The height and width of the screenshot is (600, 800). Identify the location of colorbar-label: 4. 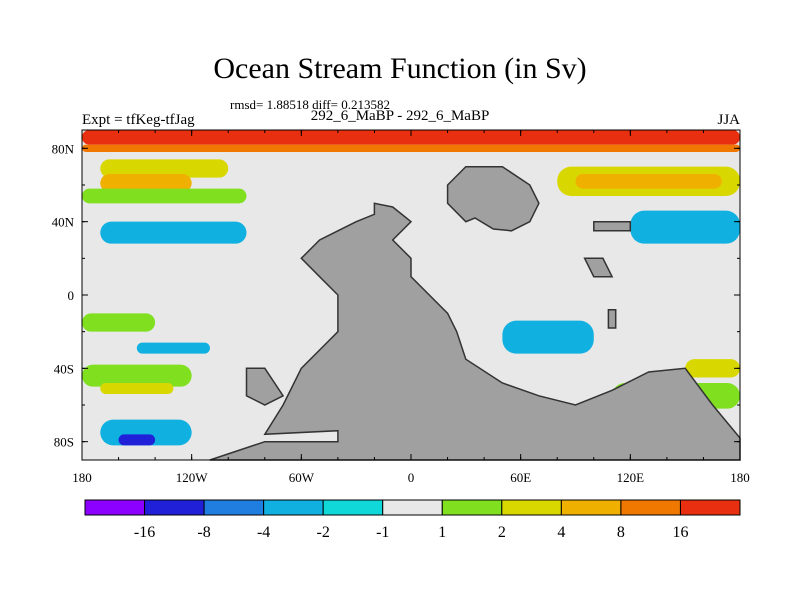
(561, 532).